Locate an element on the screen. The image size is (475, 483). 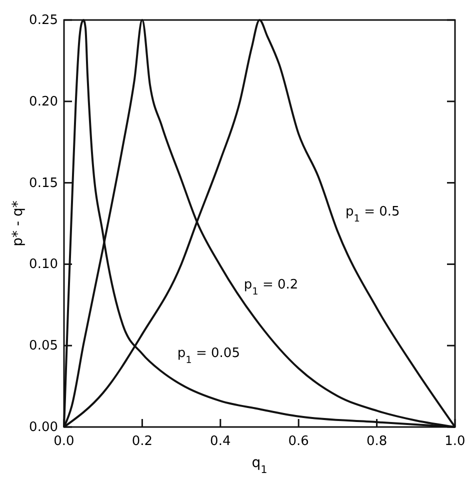
x-tick-label: 0.6 is located at coordinates (298, 441).